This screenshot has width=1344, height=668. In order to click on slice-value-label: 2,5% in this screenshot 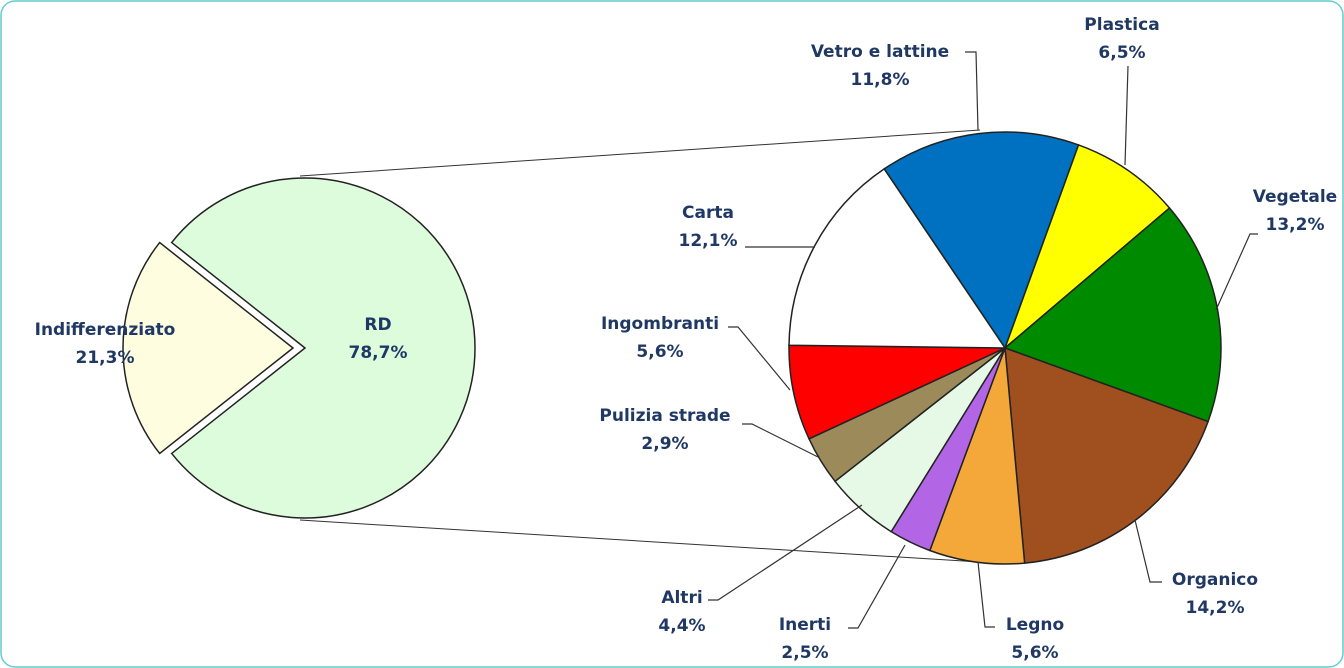, I will do `click(804, 653)`.